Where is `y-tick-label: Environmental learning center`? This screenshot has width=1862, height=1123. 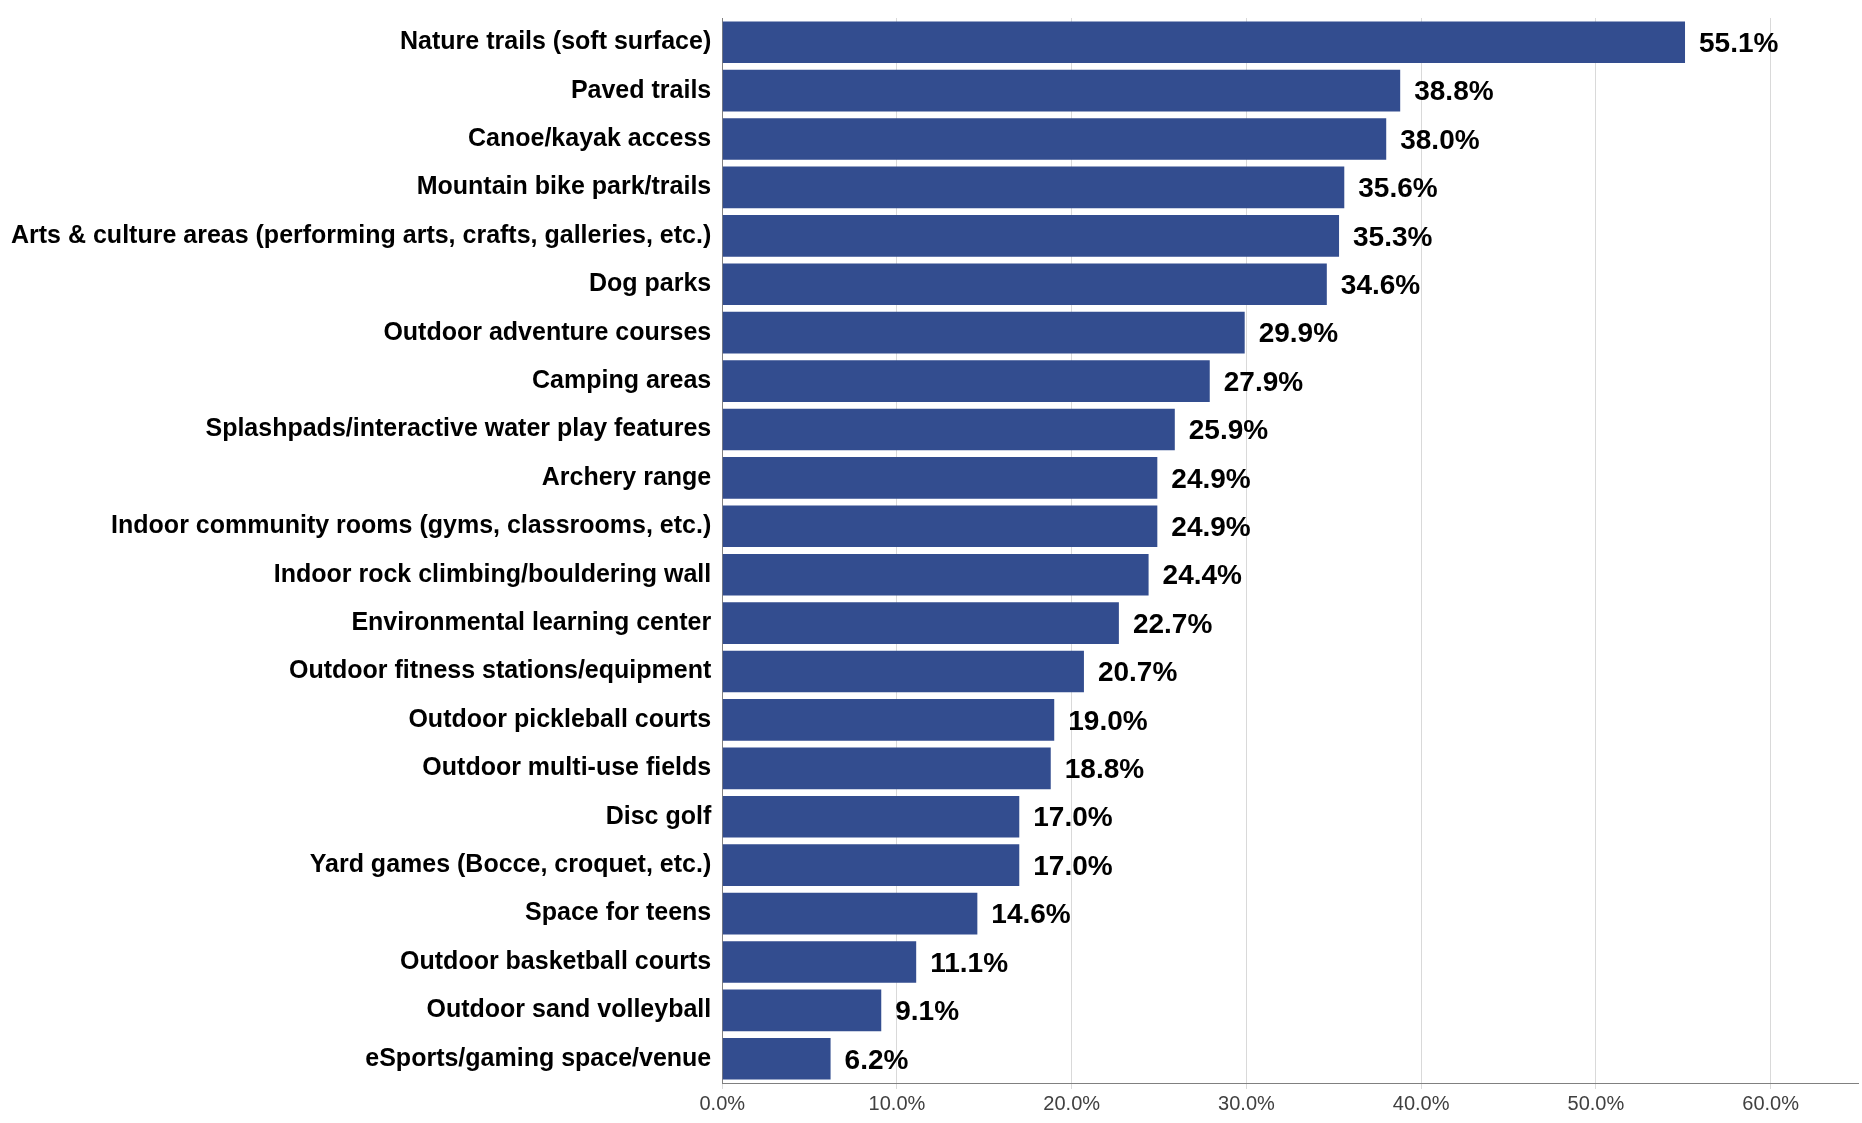
y-tick-label: Environmental learning center is located at coordinates (531, 621).